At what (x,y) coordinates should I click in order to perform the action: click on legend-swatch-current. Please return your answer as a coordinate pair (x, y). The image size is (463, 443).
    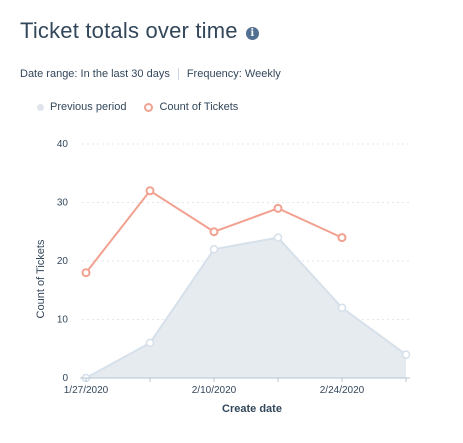
    Looking at the image, I should click on (149, 107).